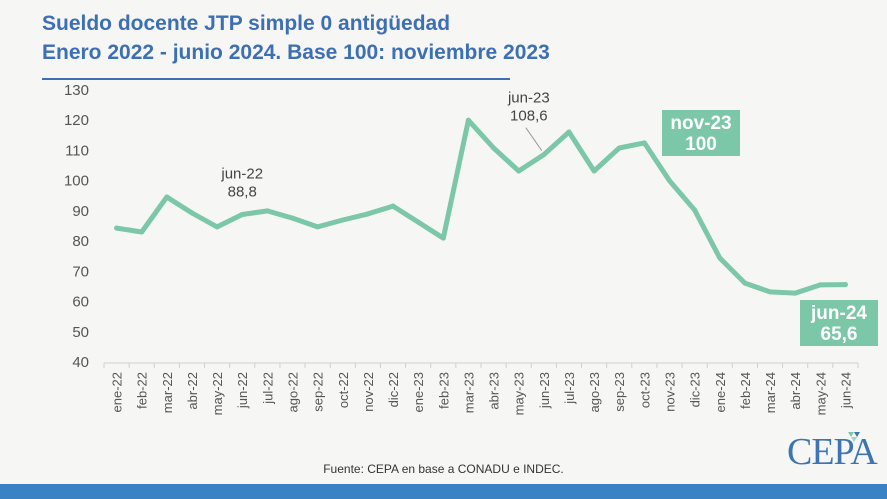 This screenshot has height=499, width=887. I want to click on y-tick-label: 70, so click(80, 271).